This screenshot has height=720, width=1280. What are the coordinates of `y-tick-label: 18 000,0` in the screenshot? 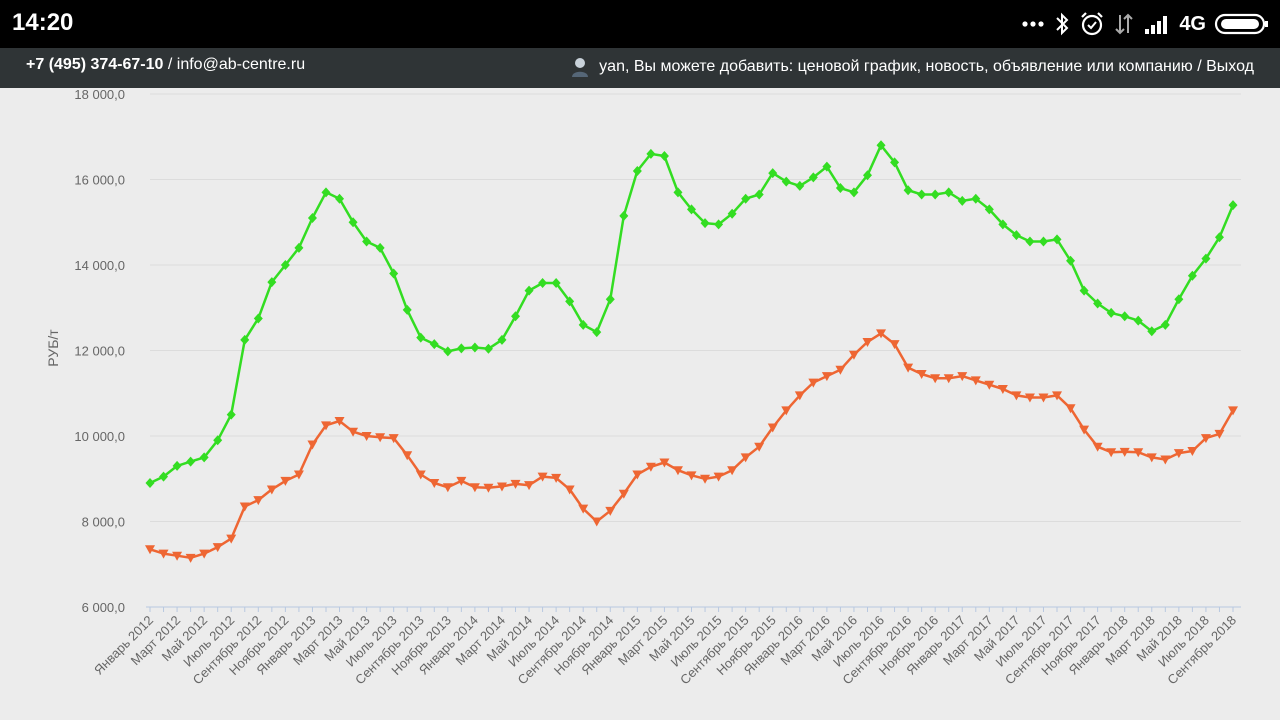 It's located at (99, 95).